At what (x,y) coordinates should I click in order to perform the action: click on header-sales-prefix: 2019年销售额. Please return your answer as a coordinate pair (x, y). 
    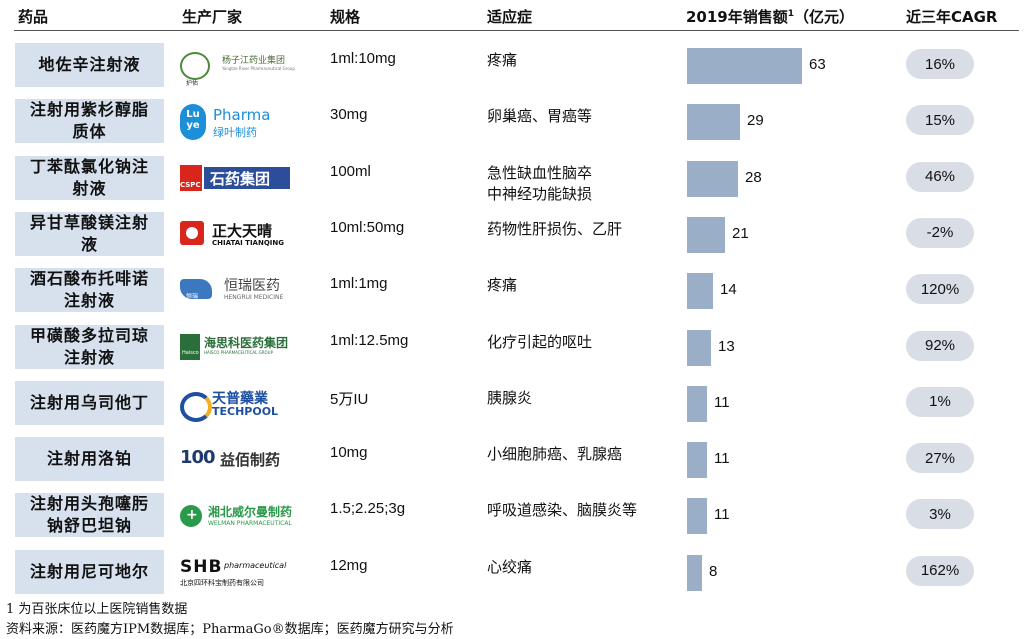
    Looking at the image, I should click on (737, 17).